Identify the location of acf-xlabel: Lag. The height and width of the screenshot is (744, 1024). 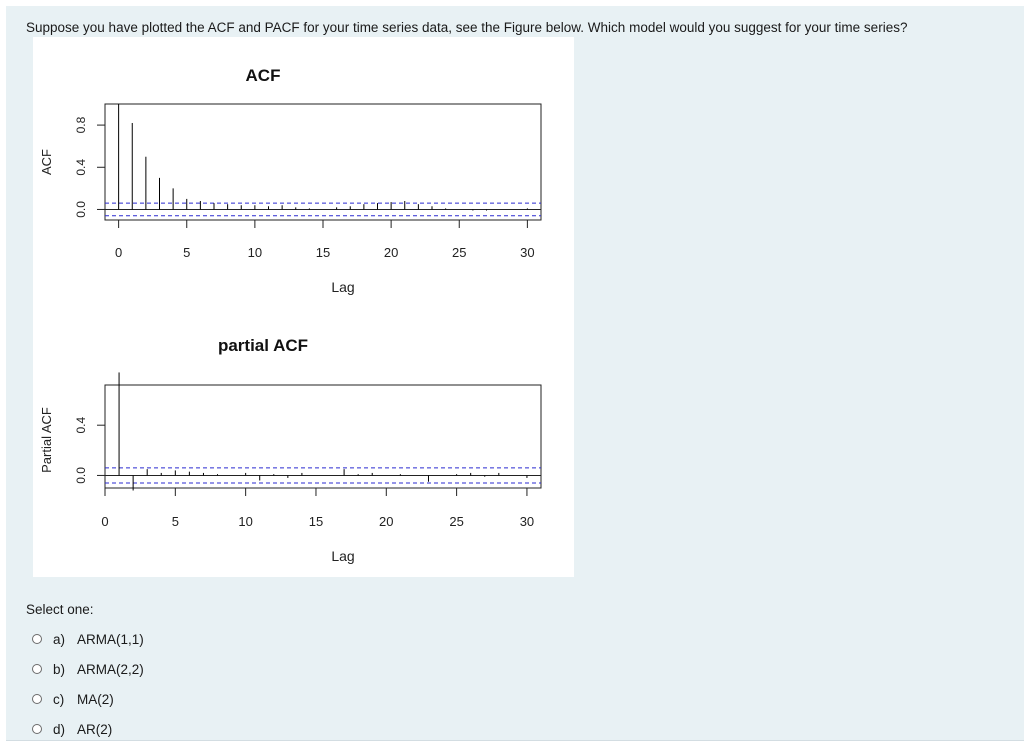
(342, 287).